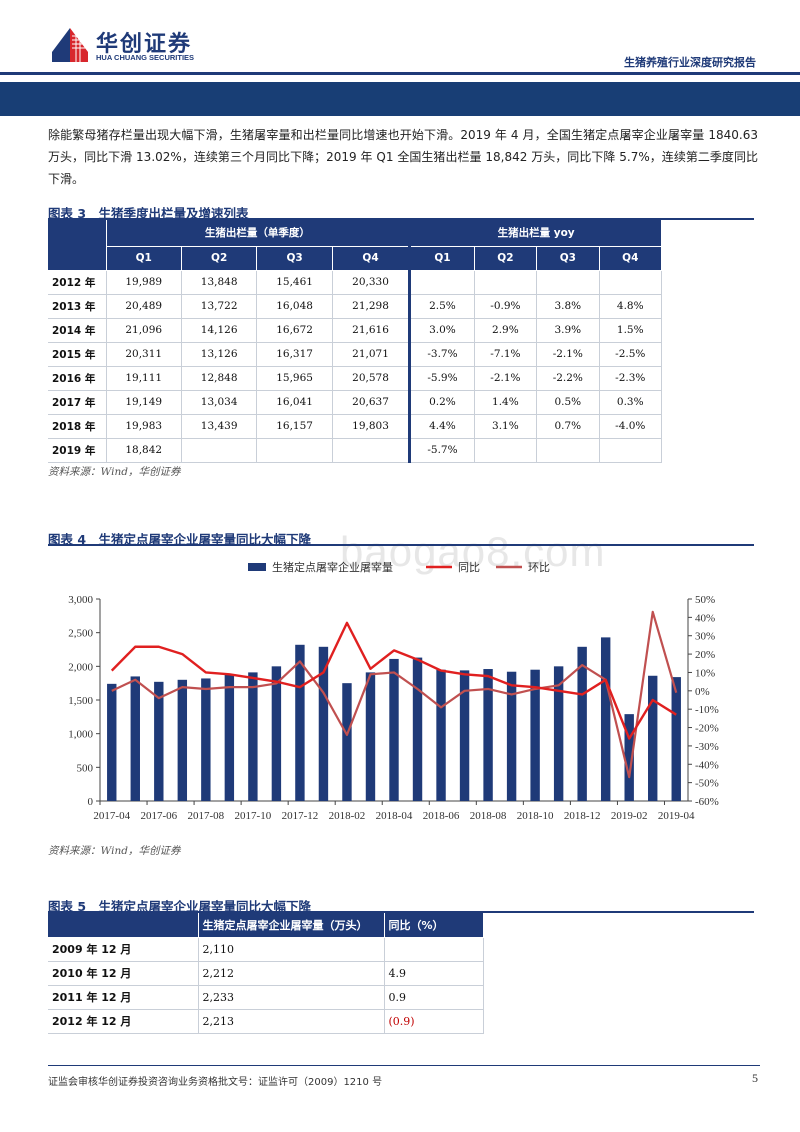 Image resolution: width=800 pixels, height=1132 pixels. Describe the element at coordinates (80, 735) in the screenshot. I see `left-tick-label: 1,000` at that location.